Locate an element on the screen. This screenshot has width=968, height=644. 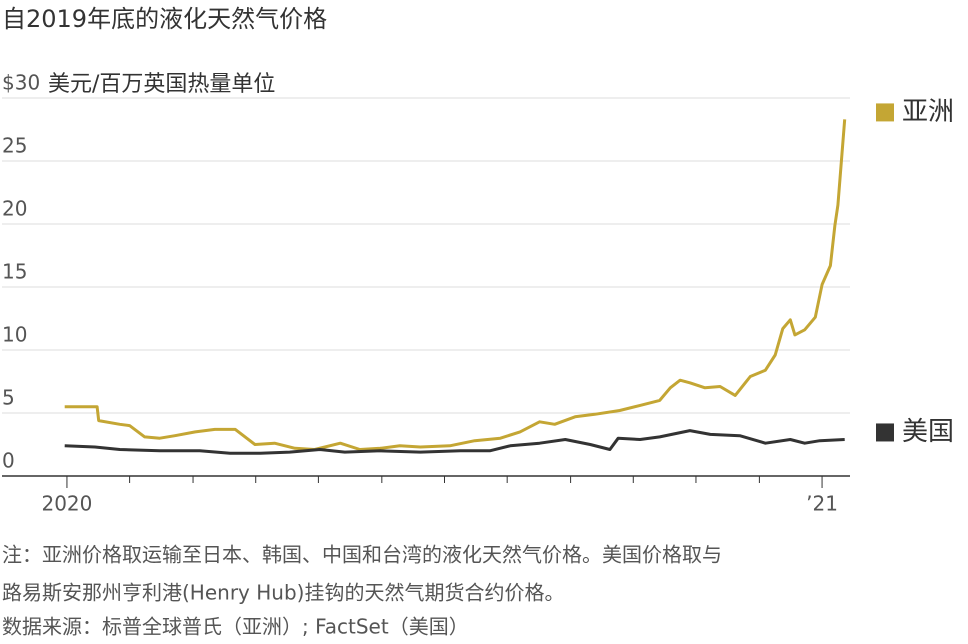
legend-label: 美国 is located at coordinates (928, 432).